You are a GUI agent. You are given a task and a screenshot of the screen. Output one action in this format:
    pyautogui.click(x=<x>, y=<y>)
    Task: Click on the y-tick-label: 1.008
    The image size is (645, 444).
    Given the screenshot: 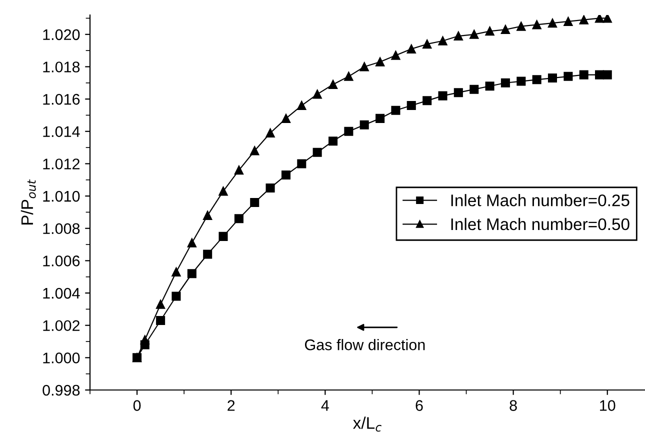 What is the action you would take?
    pyautogui.click(x=61, y=228)
    